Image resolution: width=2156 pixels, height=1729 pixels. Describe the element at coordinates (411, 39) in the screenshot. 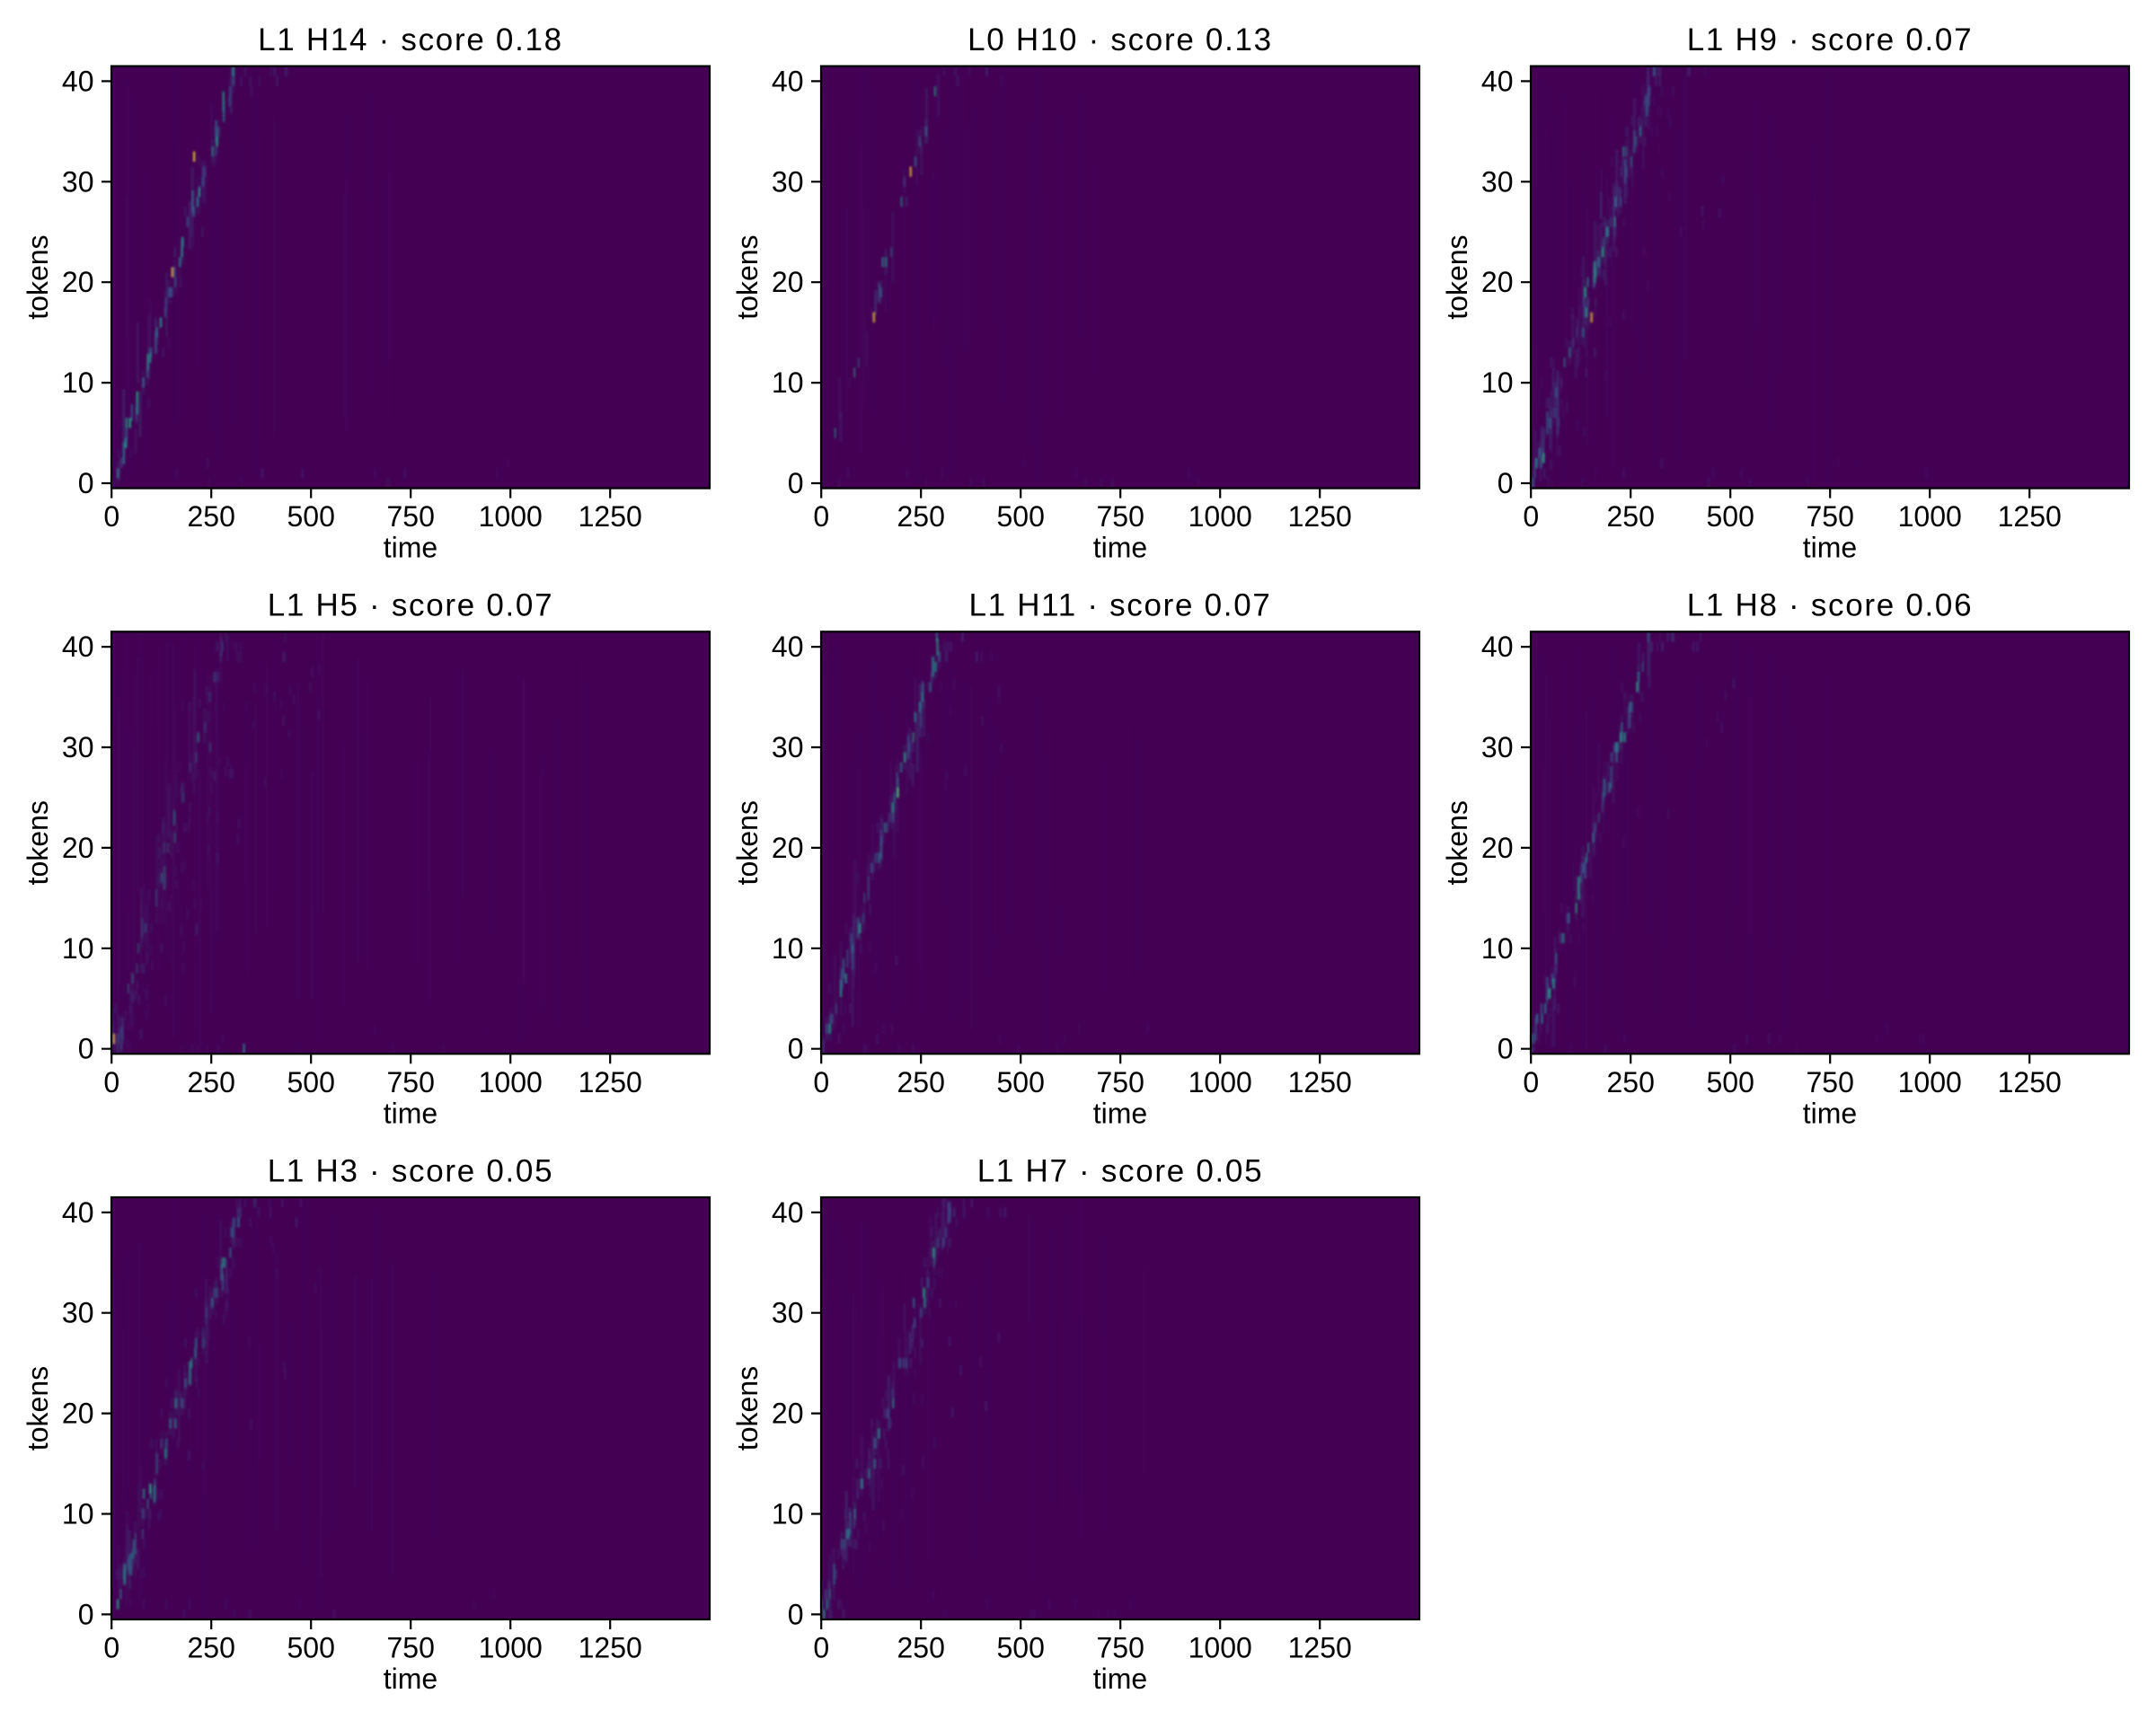

I see `svg-text: L1 H14 · score 0.18` at that location.